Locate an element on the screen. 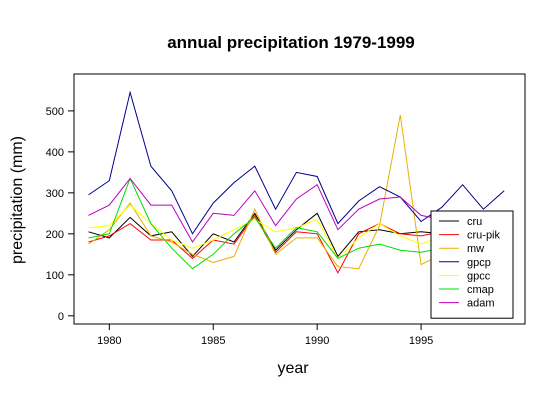 The image size is (550, 412). legend-label-adam: adam is located at coordinates (481, 304).